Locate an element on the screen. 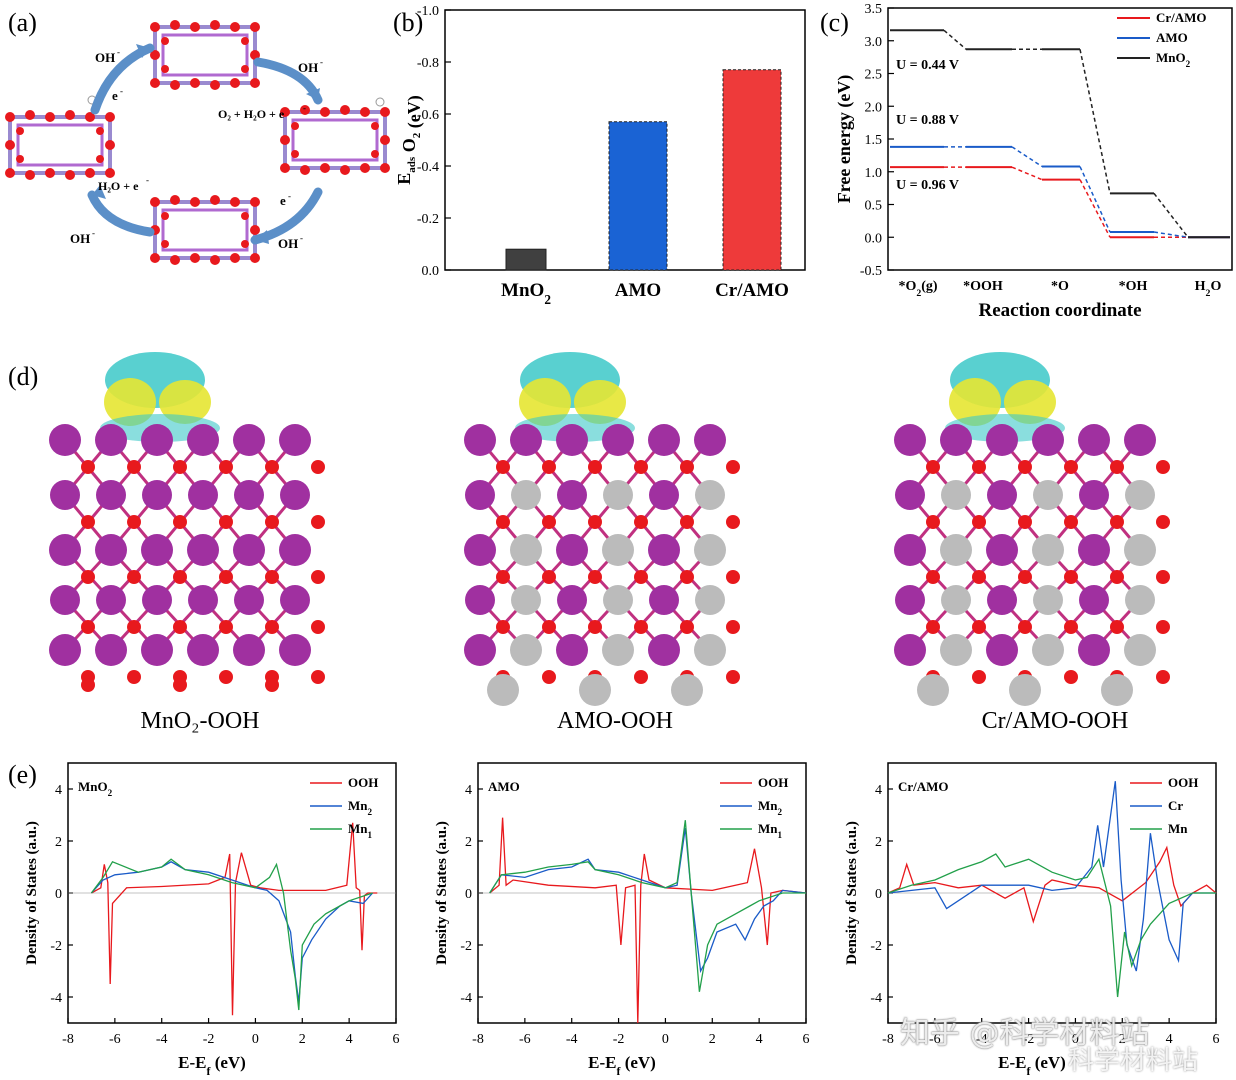  panel-a-label: (a) is located at coordinates (22, 22).